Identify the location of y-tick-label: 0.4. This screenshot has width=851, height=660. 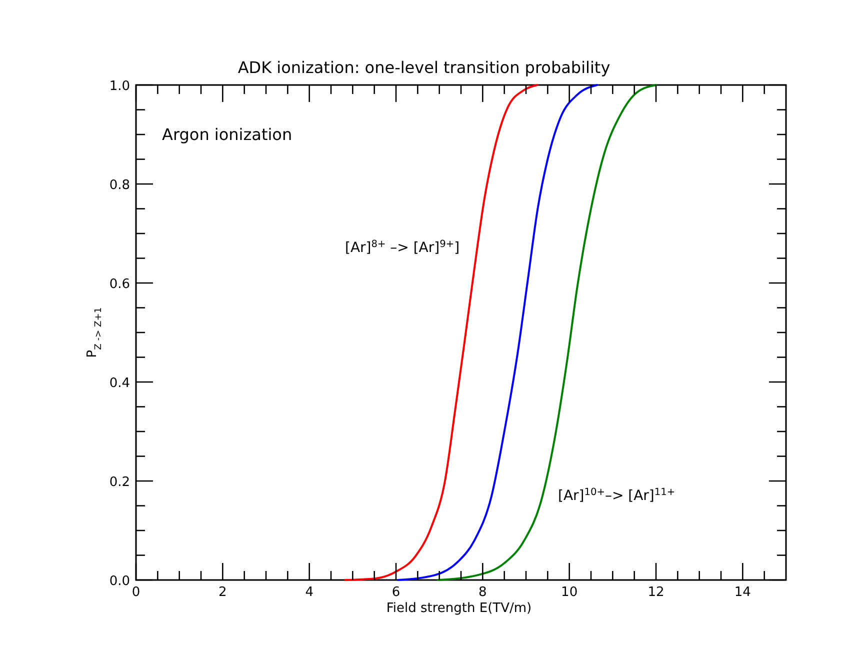
(119, 383).